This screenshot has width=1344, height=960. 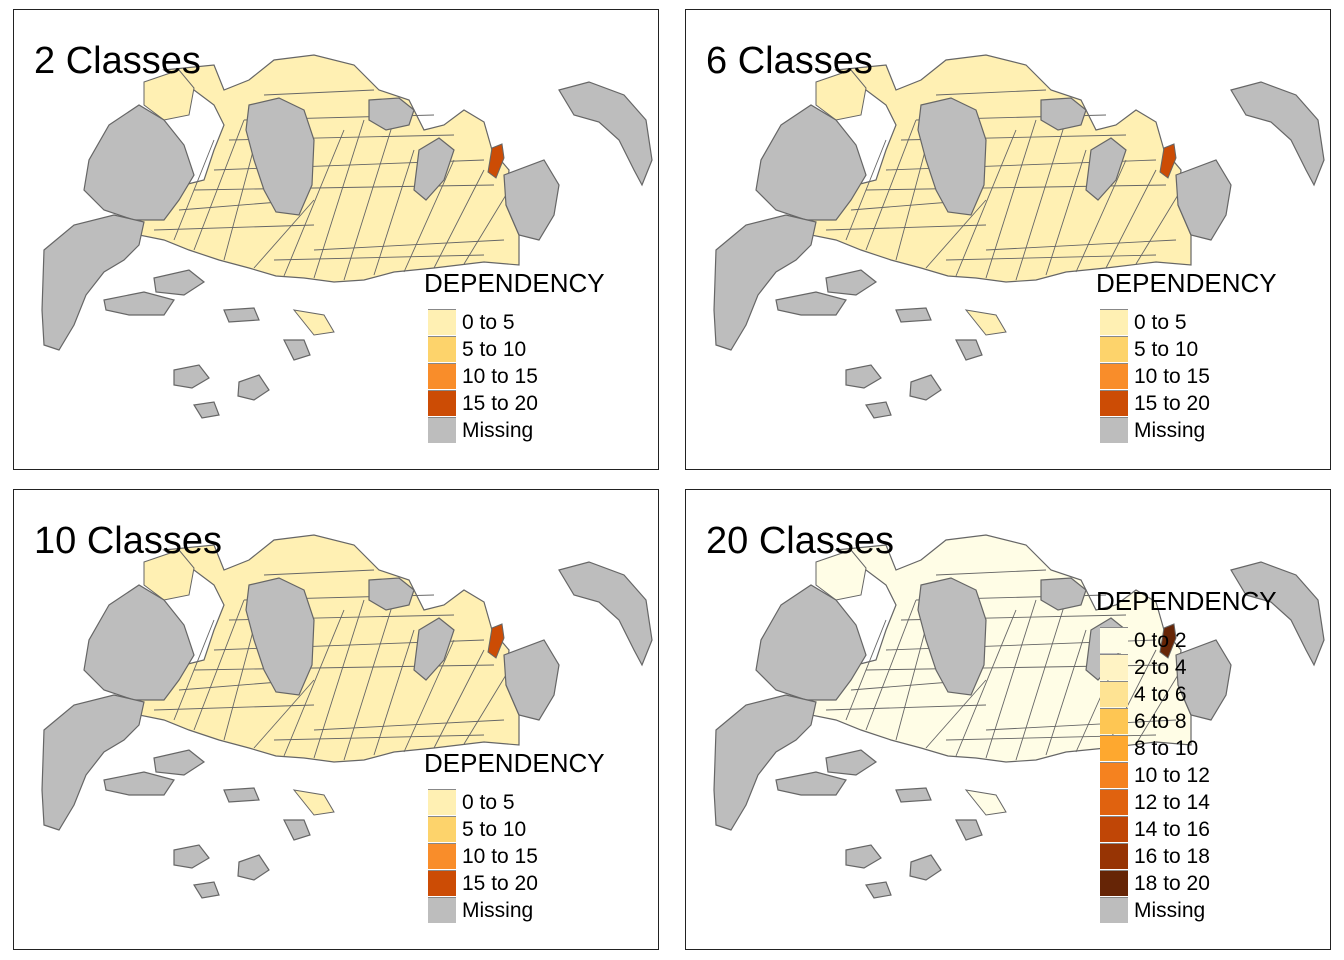 I want to click on legend-item: 16 to 18, so click(x=1210, y=856).